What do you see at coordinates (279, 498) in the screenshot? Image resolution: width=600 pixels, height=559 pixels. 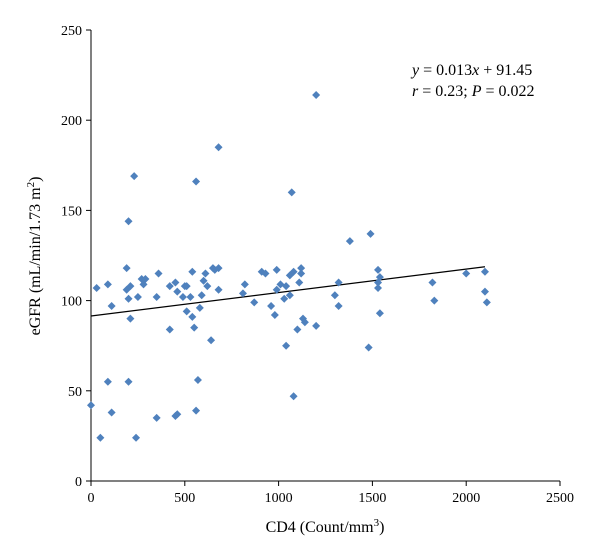 I see `x-tick-label: 1000` at bounding box center [279, 498].